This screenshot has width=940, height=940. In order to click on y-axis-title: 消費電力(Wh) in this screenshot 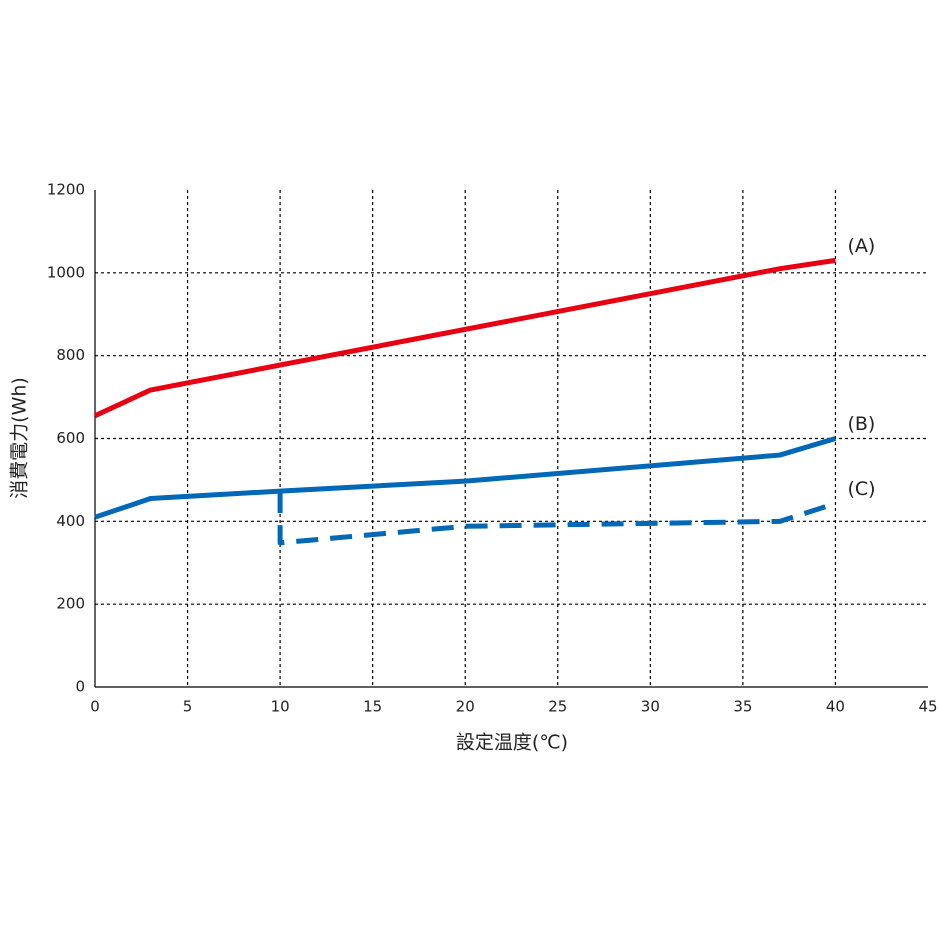, I will do `click(20, 438)`.